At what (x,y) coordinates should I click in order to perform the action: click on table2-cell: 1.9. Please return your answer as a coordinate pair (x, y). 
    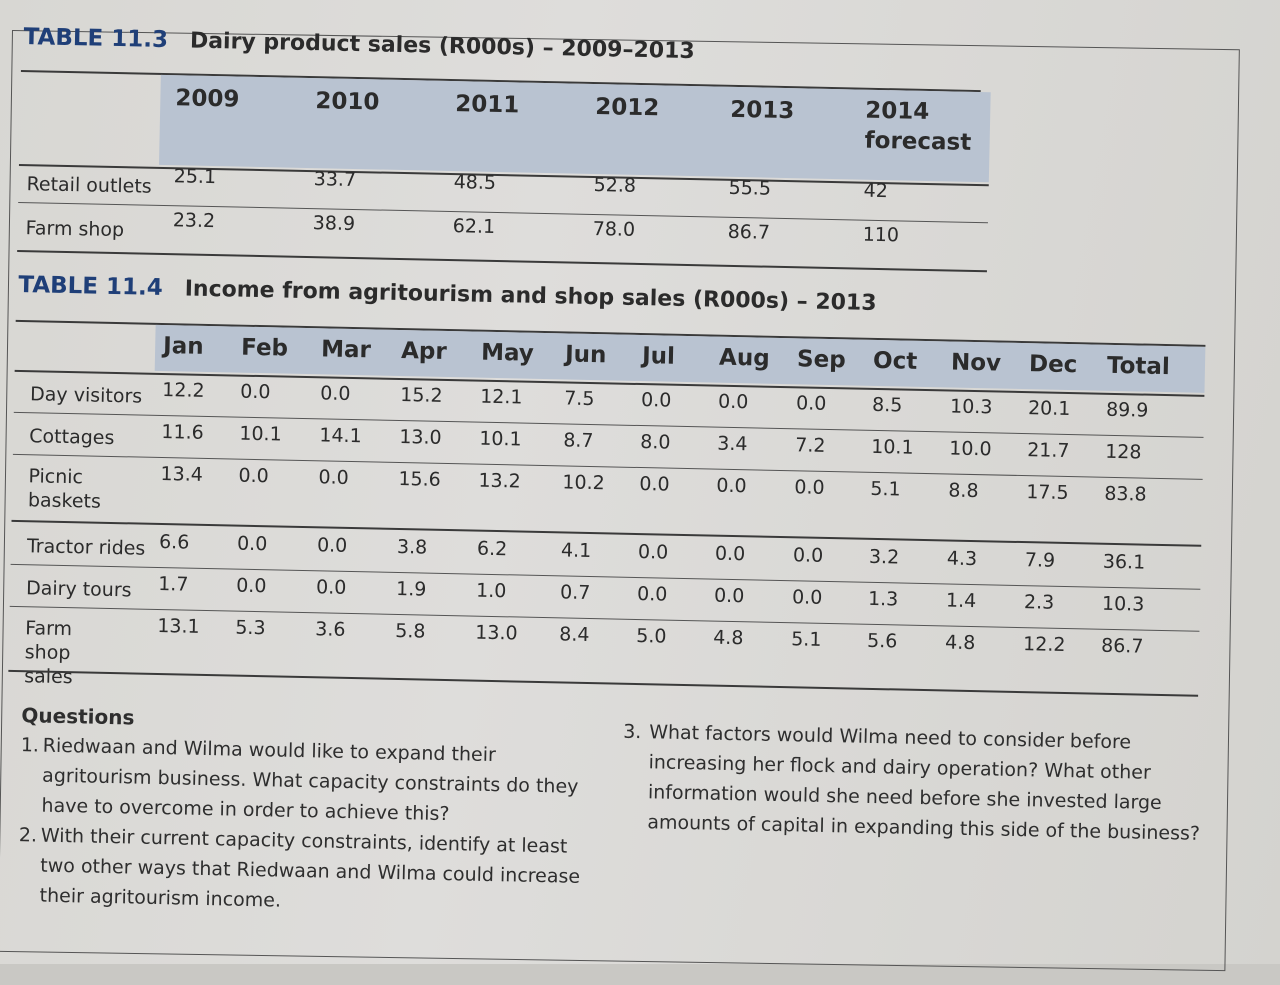
    Looking at the image, I should click on (411, 589).